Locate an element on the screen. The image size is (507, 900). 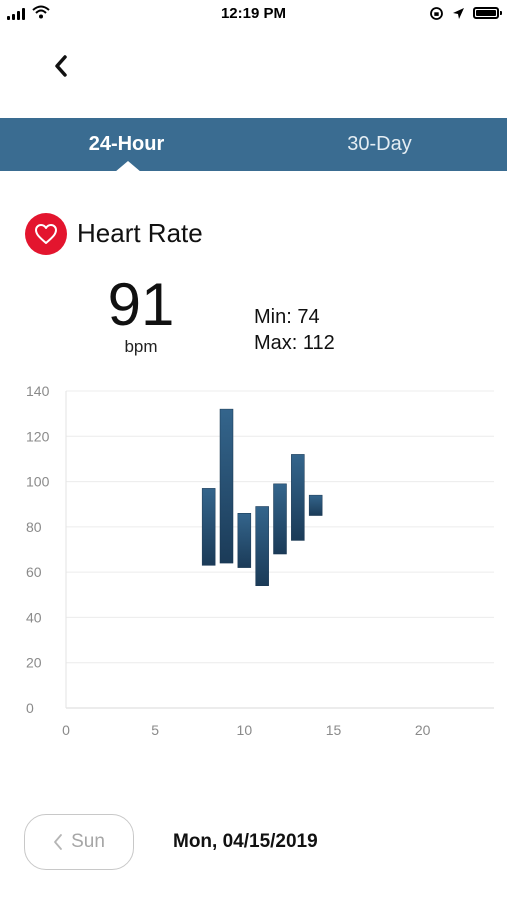
tab-30-day: 30-Day is located at coordinates (379, 144).